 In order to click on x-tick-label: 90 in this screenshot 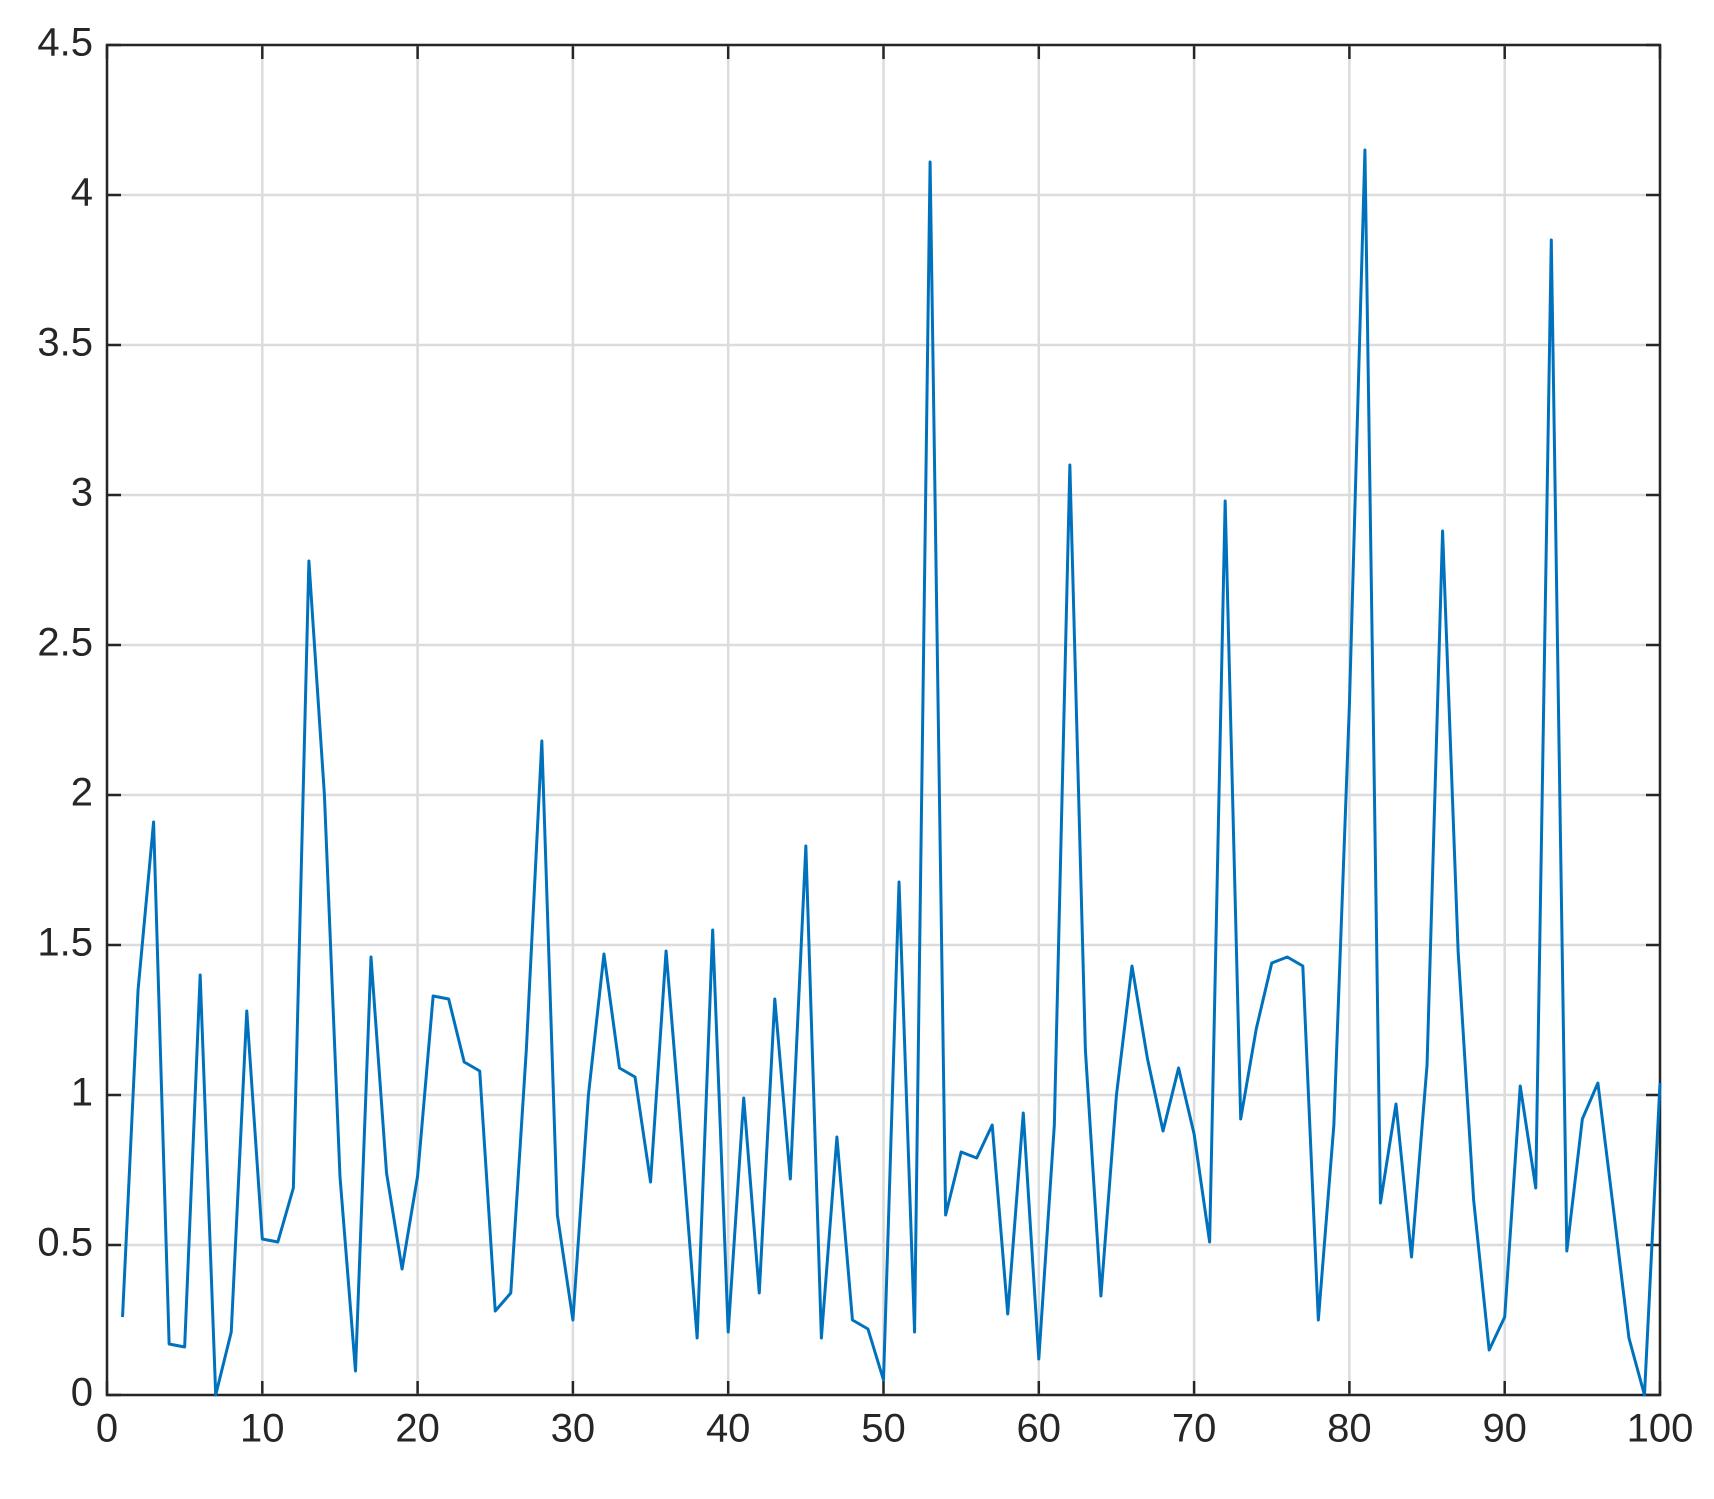, I will do `click(1504, 1429)`.